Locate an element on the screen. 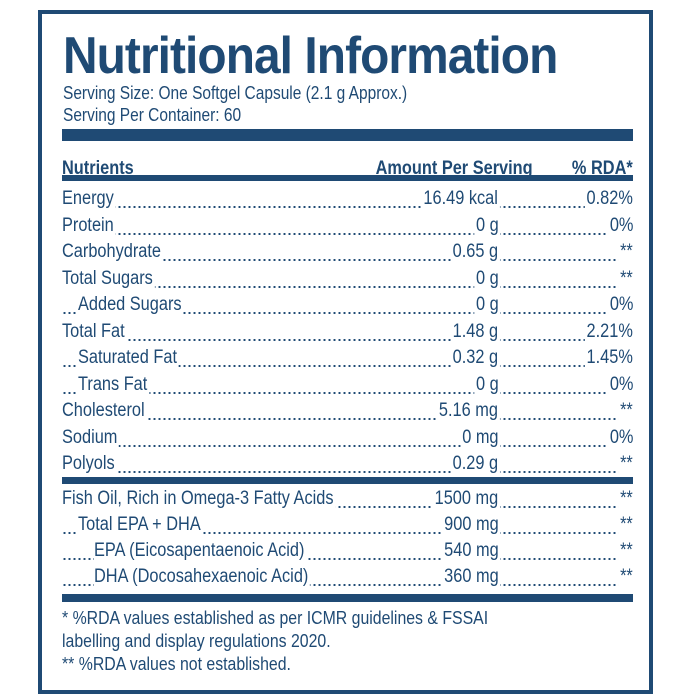  nutrient-name: Added Sugars is located at coordinates (131, 305).